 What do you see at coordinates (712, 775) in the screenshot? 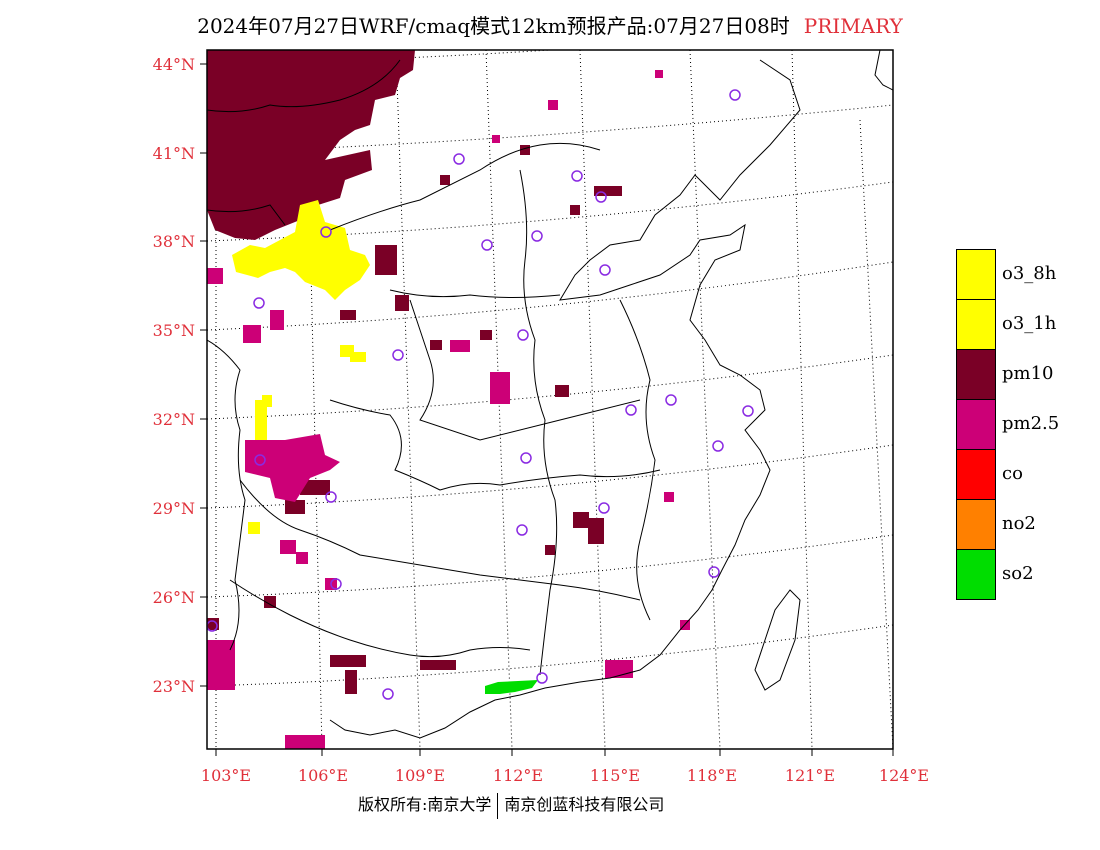
I see `lon-label: 118°E` at bounding box center [712, 775].